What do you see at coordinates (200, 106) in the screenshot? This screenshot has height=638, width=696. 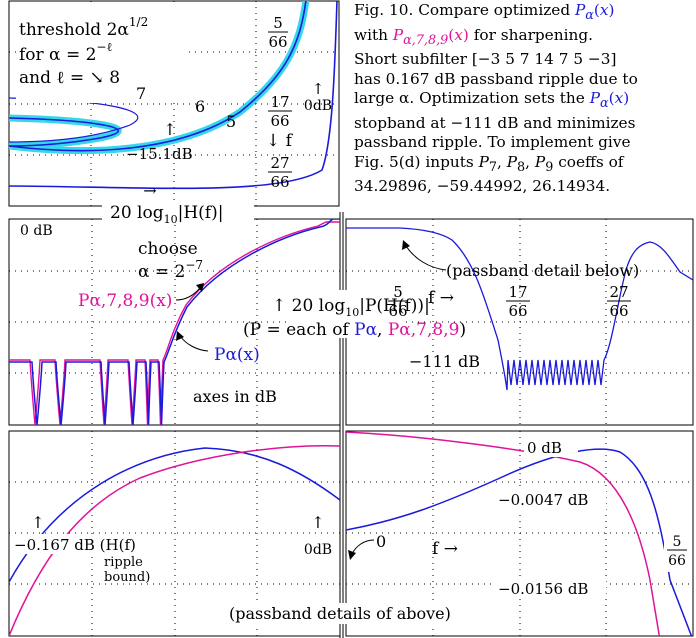 I see `ell-6-label: 6` at bounding box center [200, 106].